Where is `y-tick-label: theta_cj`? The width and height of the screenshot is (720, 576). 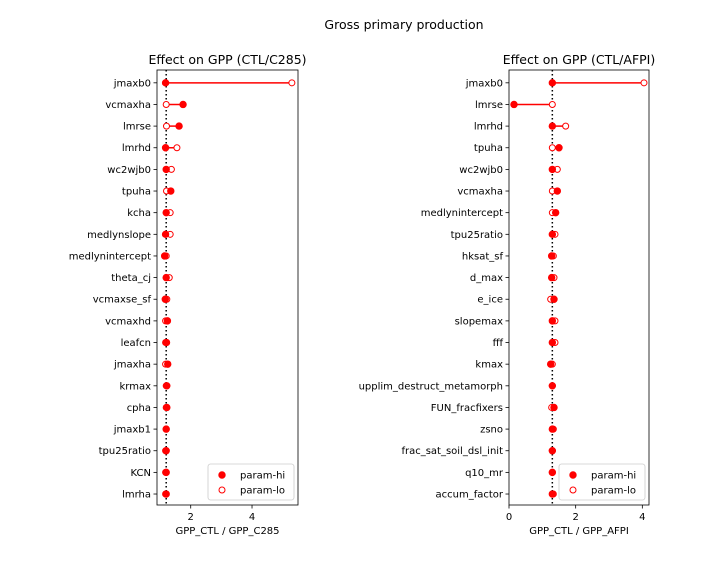 y-tick-label: theta_cj is located at coordinates (131, 278).